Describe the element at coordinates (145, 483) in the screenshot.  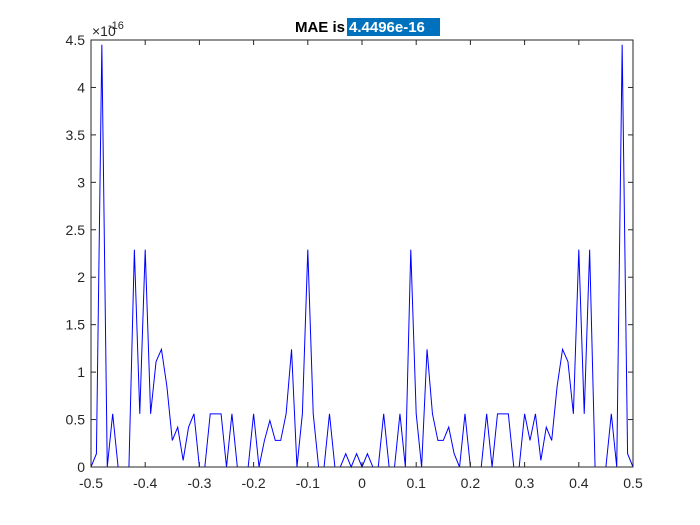
I see `x-tick-label: -0.4` at that location.